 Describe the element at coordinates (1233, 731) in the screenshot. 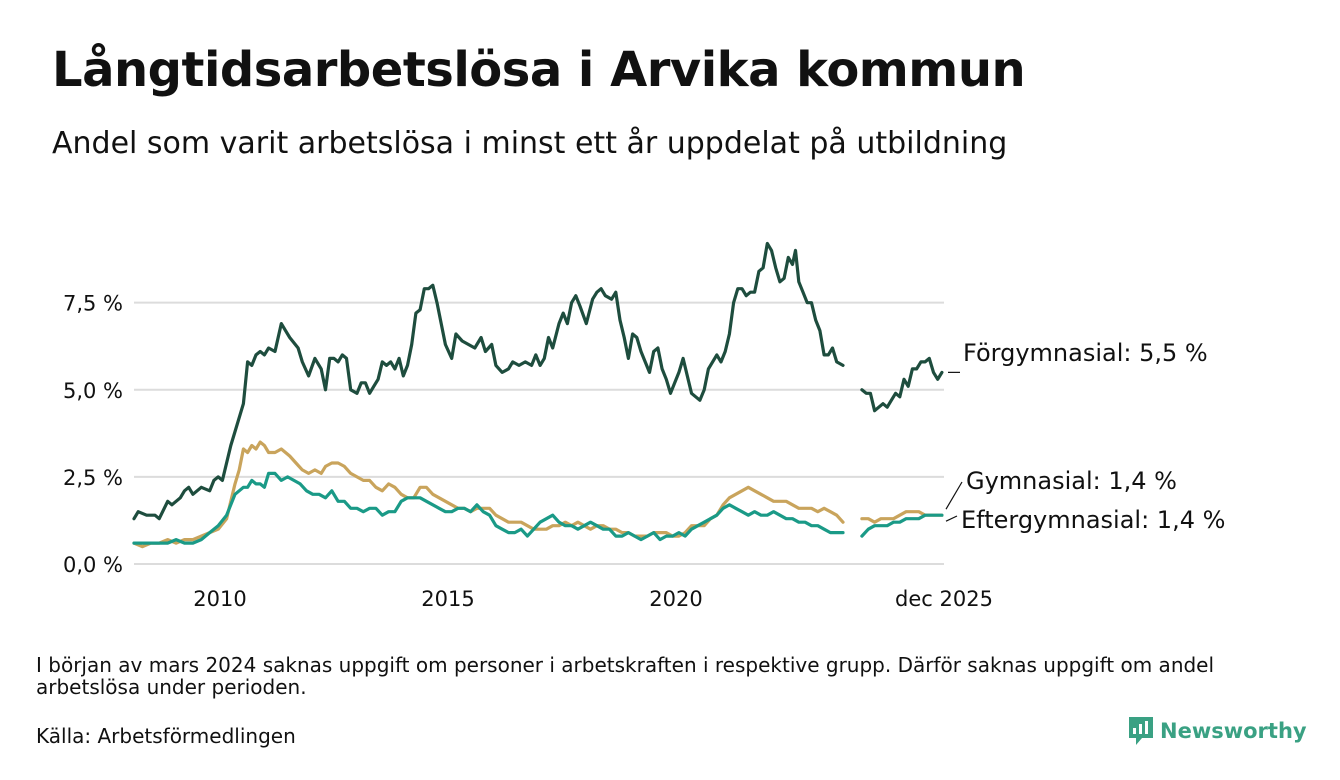

I see `brand-name: Newsworthy` at that location.